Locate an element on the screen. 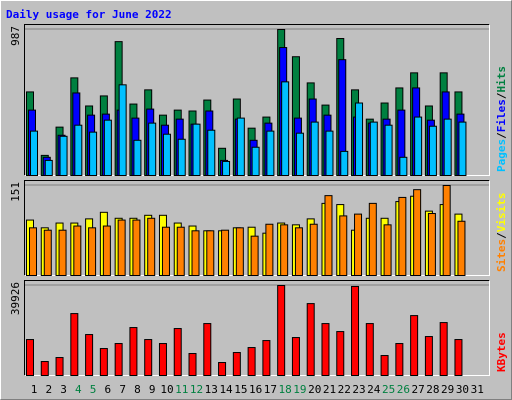 This screenshot has width=512, height=400. legend: KBytes is located at coordinates (501, 352).